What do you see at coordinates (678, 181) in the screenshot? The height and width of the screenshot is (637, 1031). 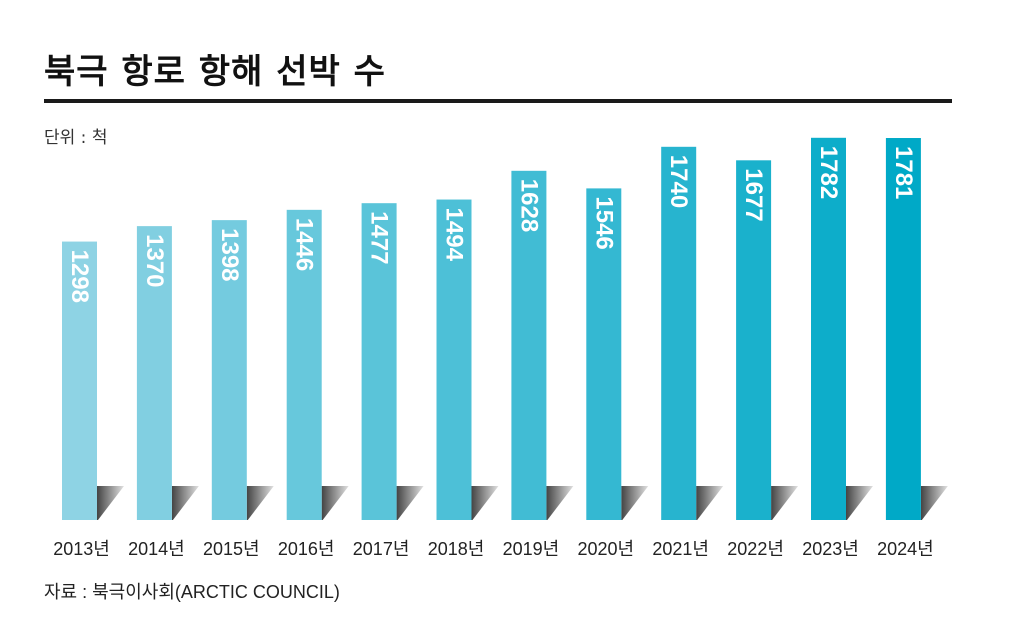 I see `value-label: 1740` at bounding box center [678, 181].